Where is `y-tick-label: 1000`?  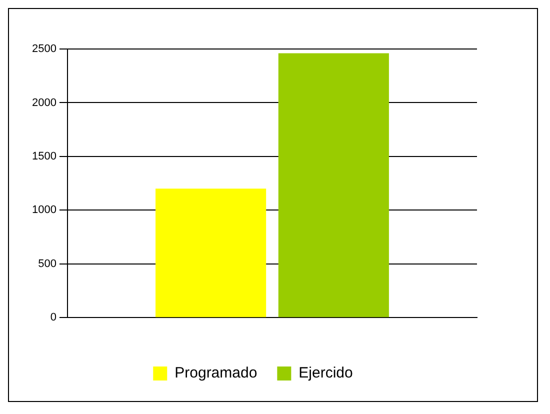 y-tick-label: 1000 is located at coordinates (44, 210).